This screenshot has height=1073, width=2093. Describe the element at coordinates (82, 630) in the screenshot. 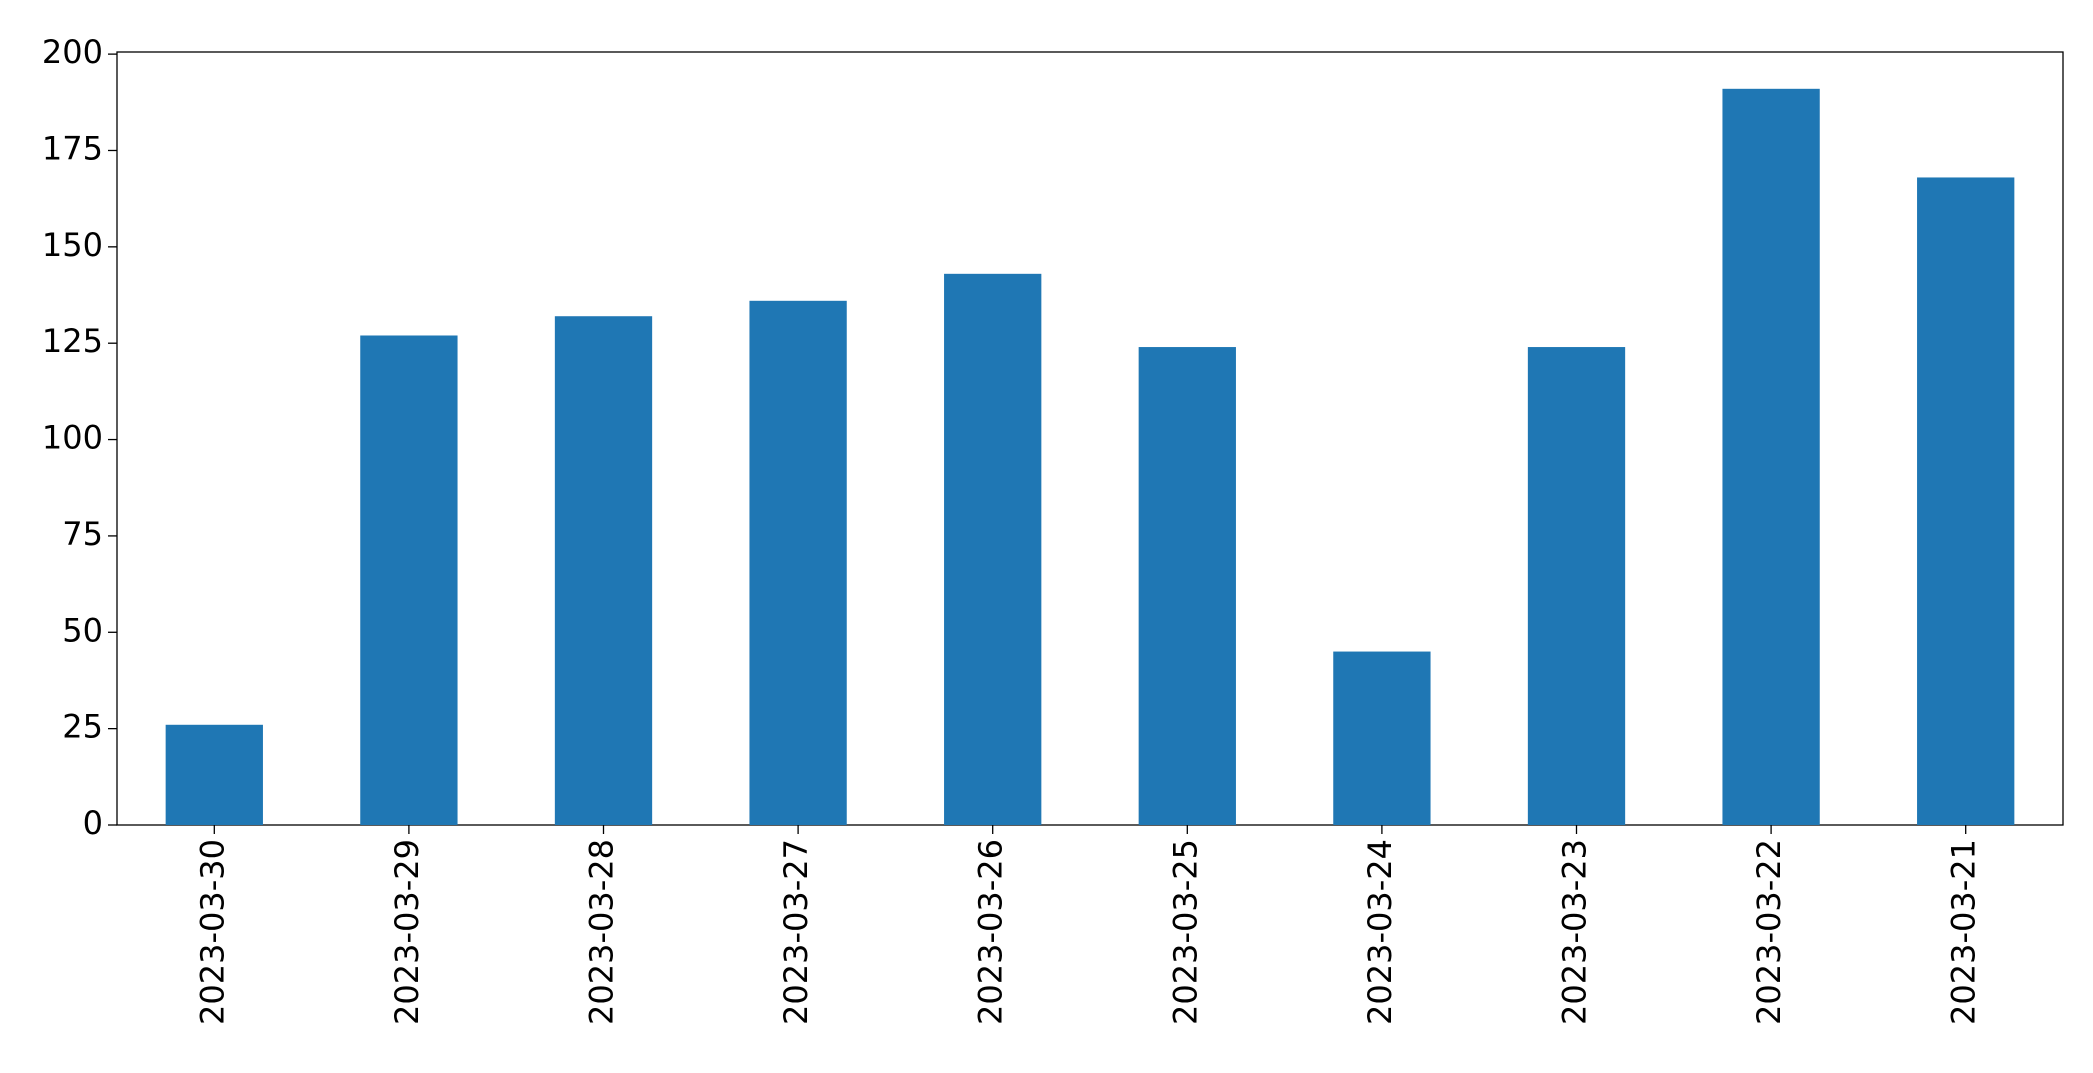

I see `y-tick-label: 50` at that location.